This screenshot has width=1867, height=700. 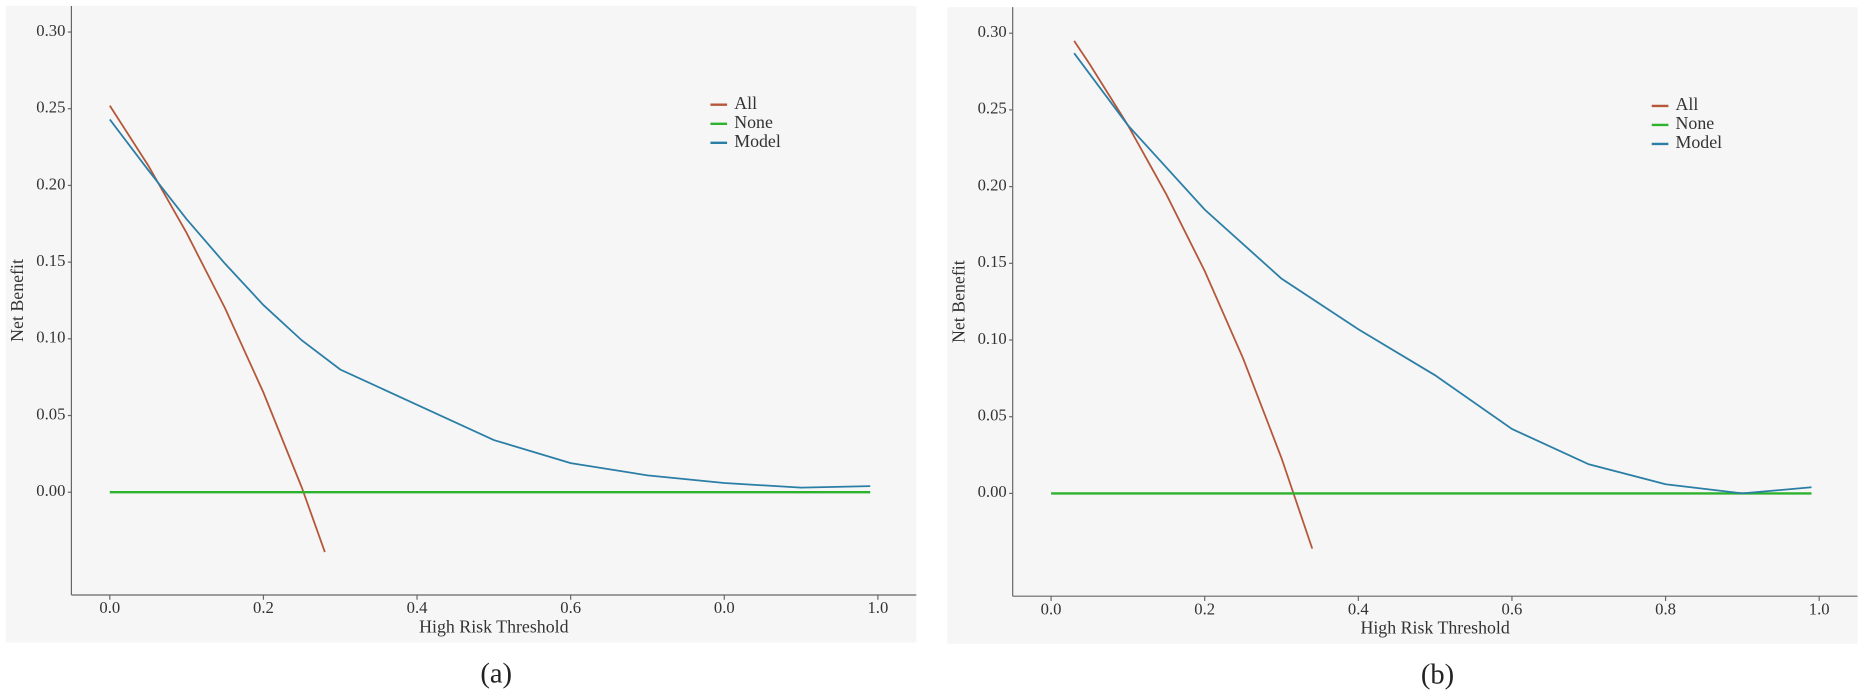 I want to click on caption: (a), so click(x=496, y=673).